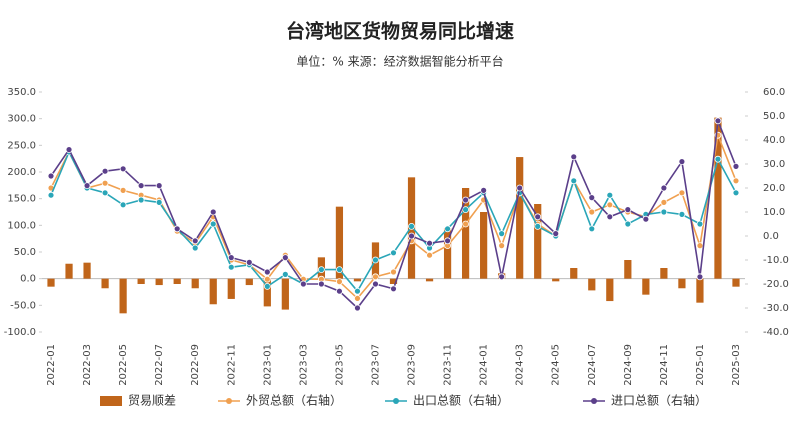  Describe the element at coordinates (736, 365) in the screenshot. I see `x-tick-label: 2025-03` at that location.